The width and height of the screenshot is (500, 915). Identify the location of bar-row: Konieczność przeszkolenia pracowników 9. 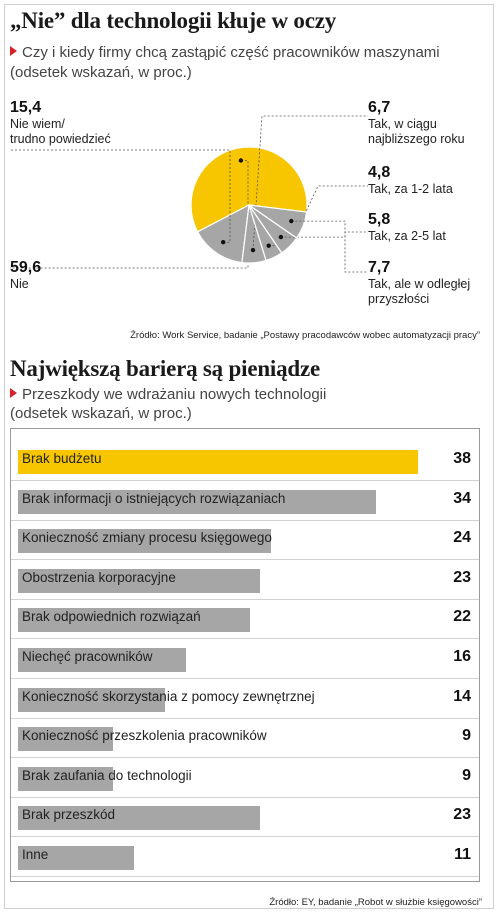
(245, 738).